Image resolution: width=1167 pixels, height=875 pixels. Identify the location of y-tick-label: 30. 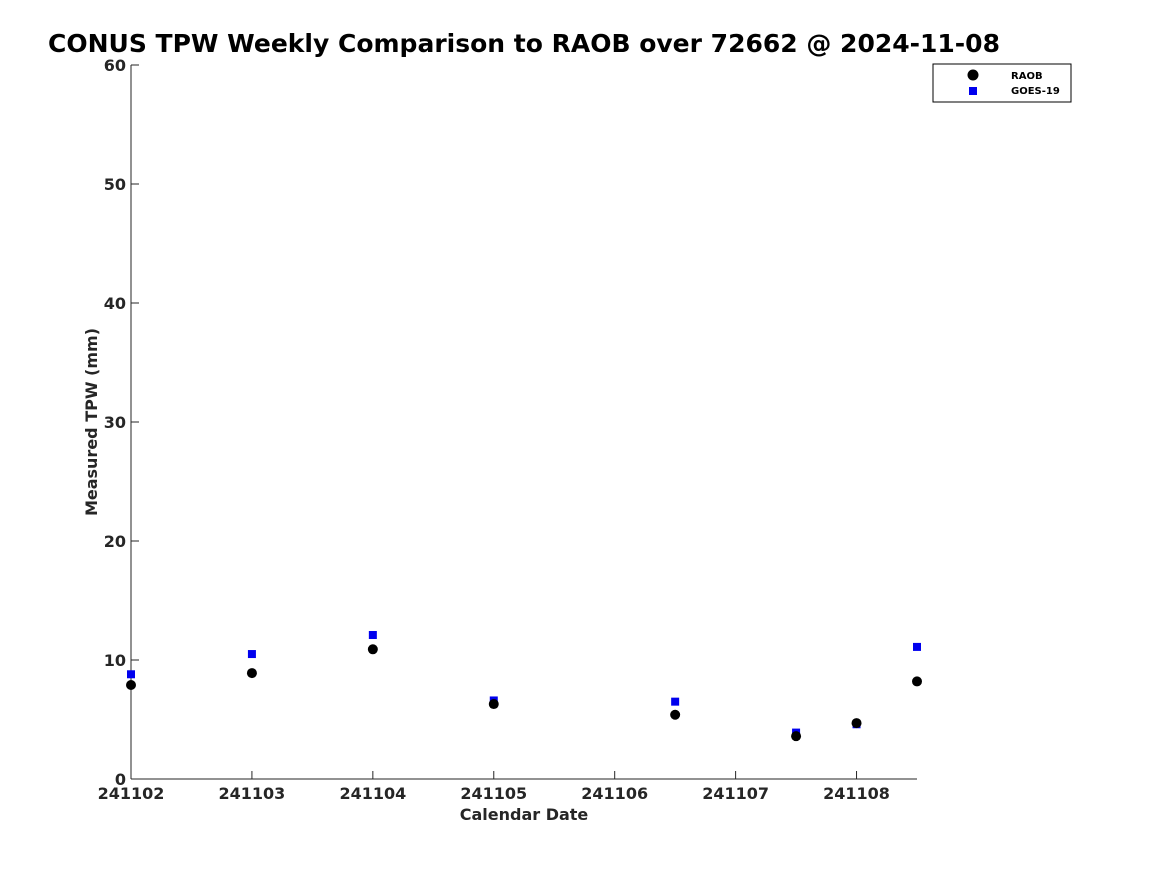
(115, 422).